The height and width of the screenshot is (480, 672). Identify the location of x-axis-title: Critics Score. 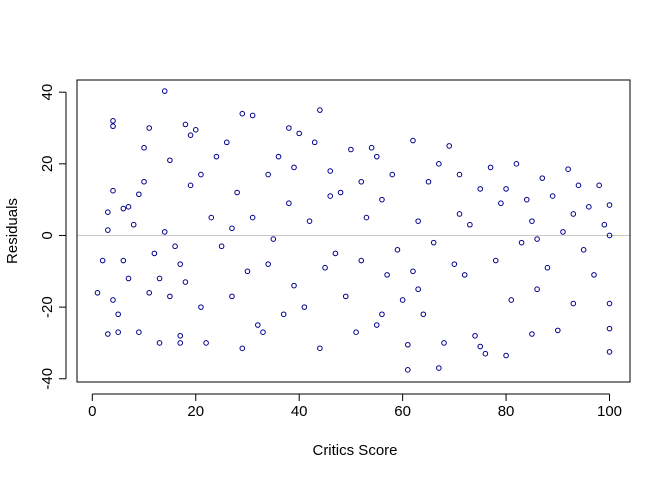
(354, 450).